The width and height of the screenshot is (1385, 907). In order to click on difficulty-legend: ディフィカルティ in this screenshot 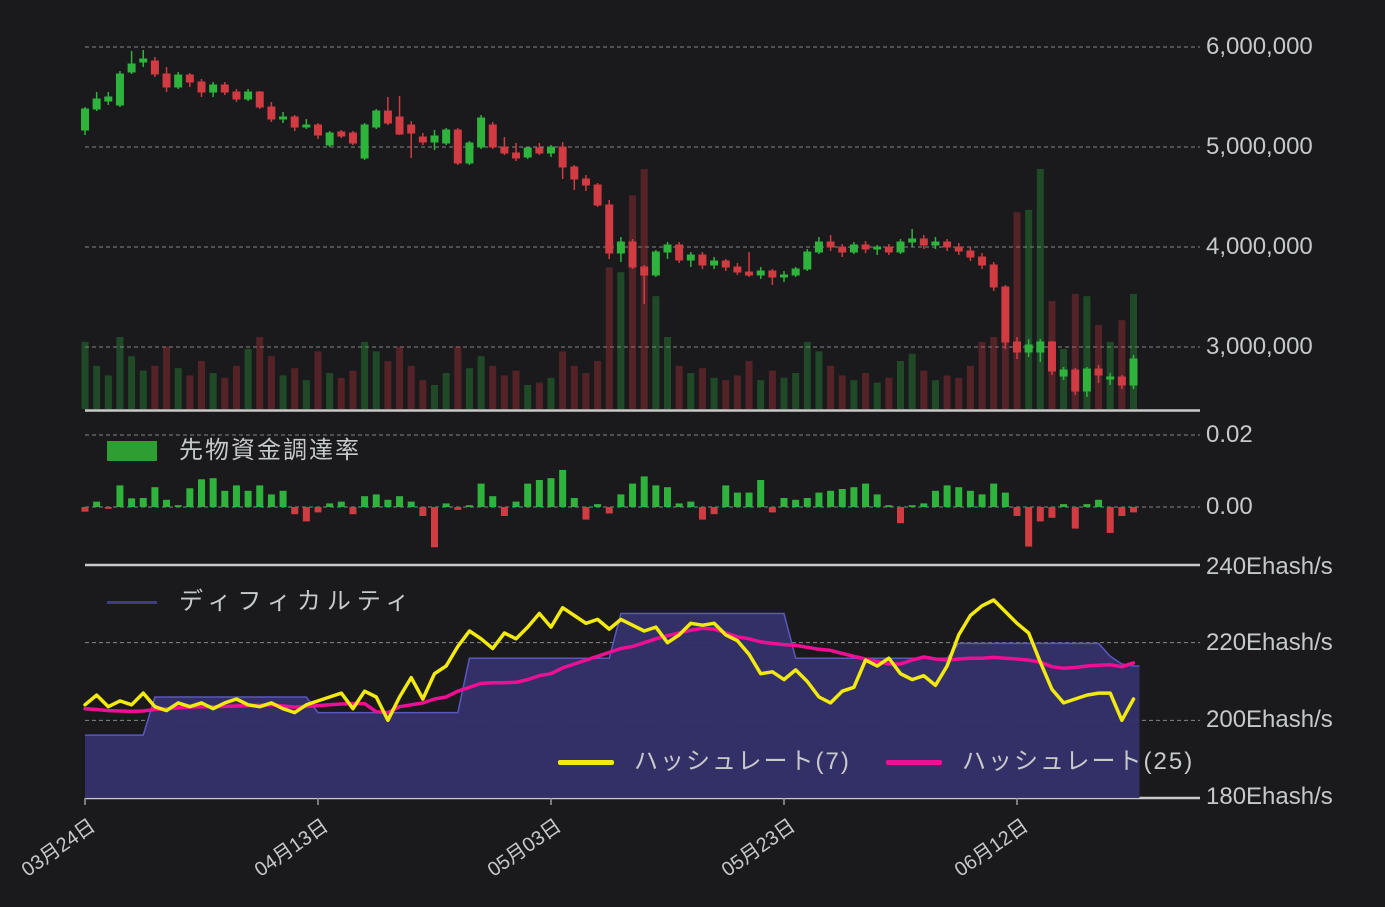, I will do `click(261, 602)`.